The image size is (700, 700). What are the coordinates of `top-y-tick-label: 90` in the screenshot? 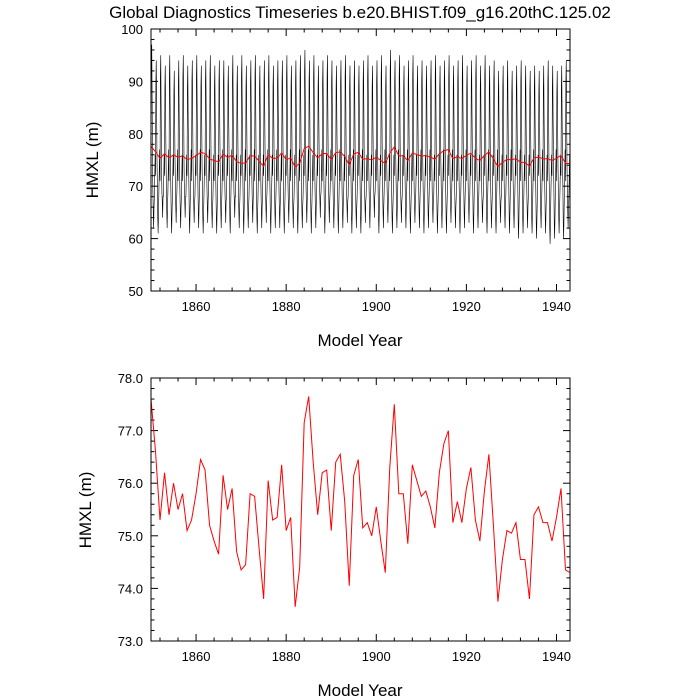 It's located at (136, 81).